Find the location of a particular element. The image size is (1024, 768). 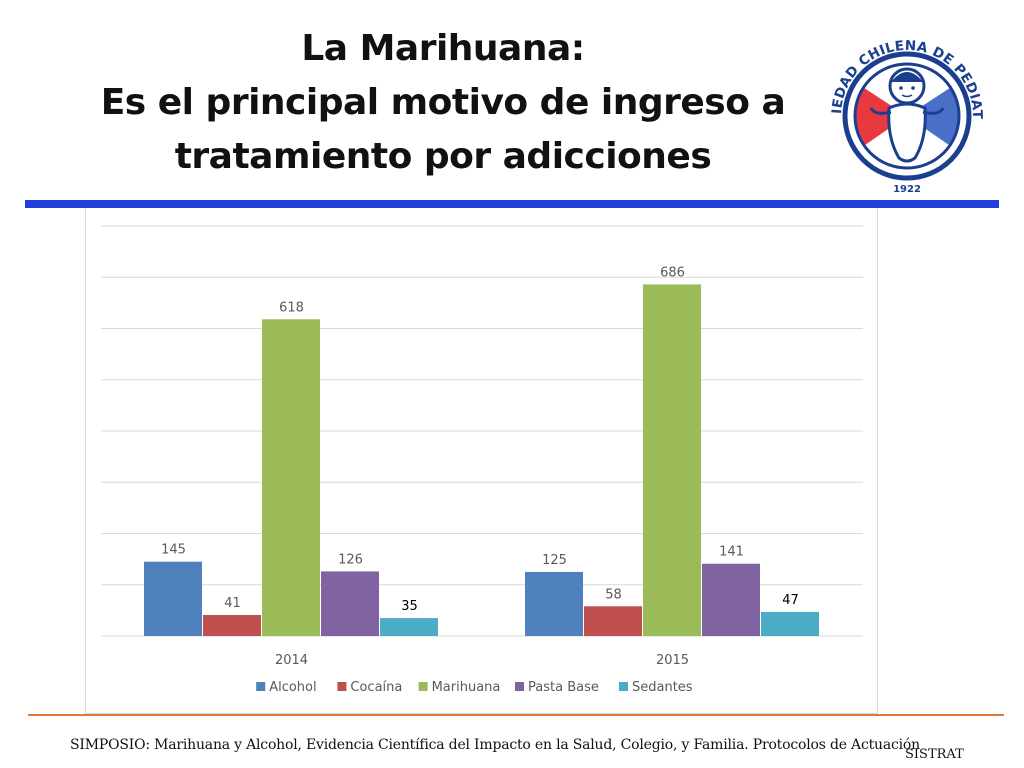

bar-sedantes-2015 is located at coordinates (790, 623).